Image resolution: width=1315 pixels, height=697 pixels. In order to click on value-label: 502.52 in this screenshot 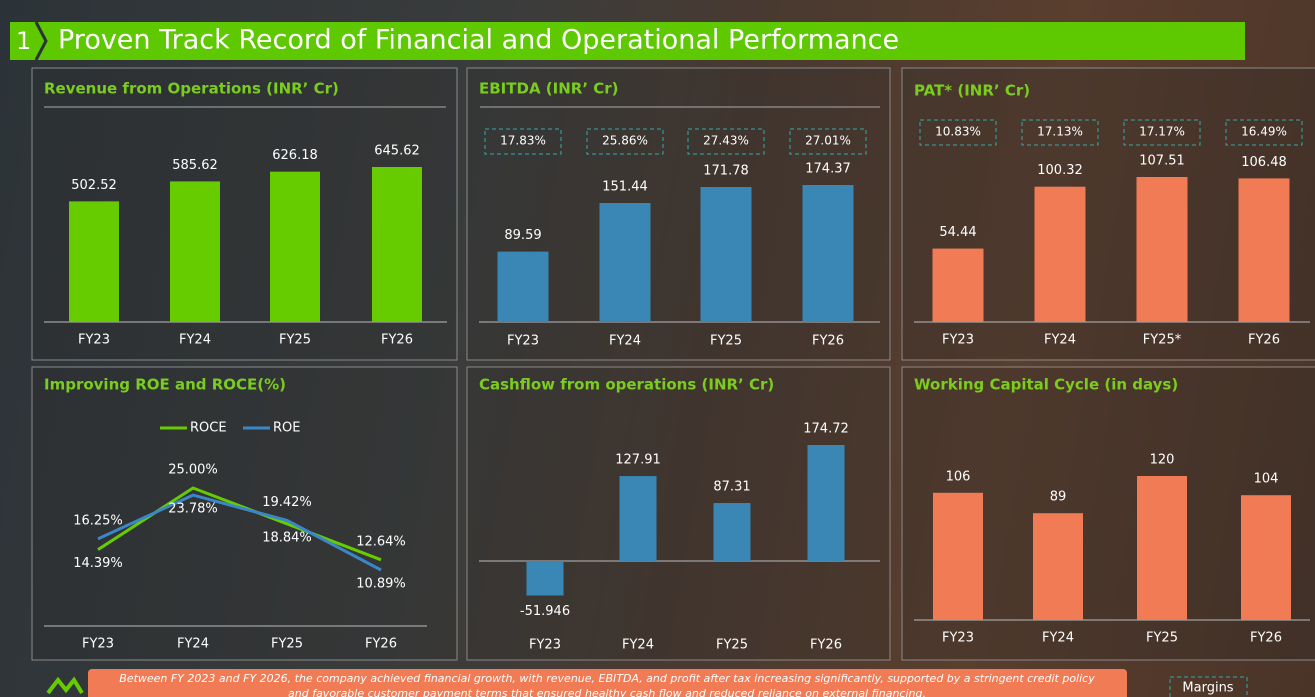, I will do `click(94, 185)`.